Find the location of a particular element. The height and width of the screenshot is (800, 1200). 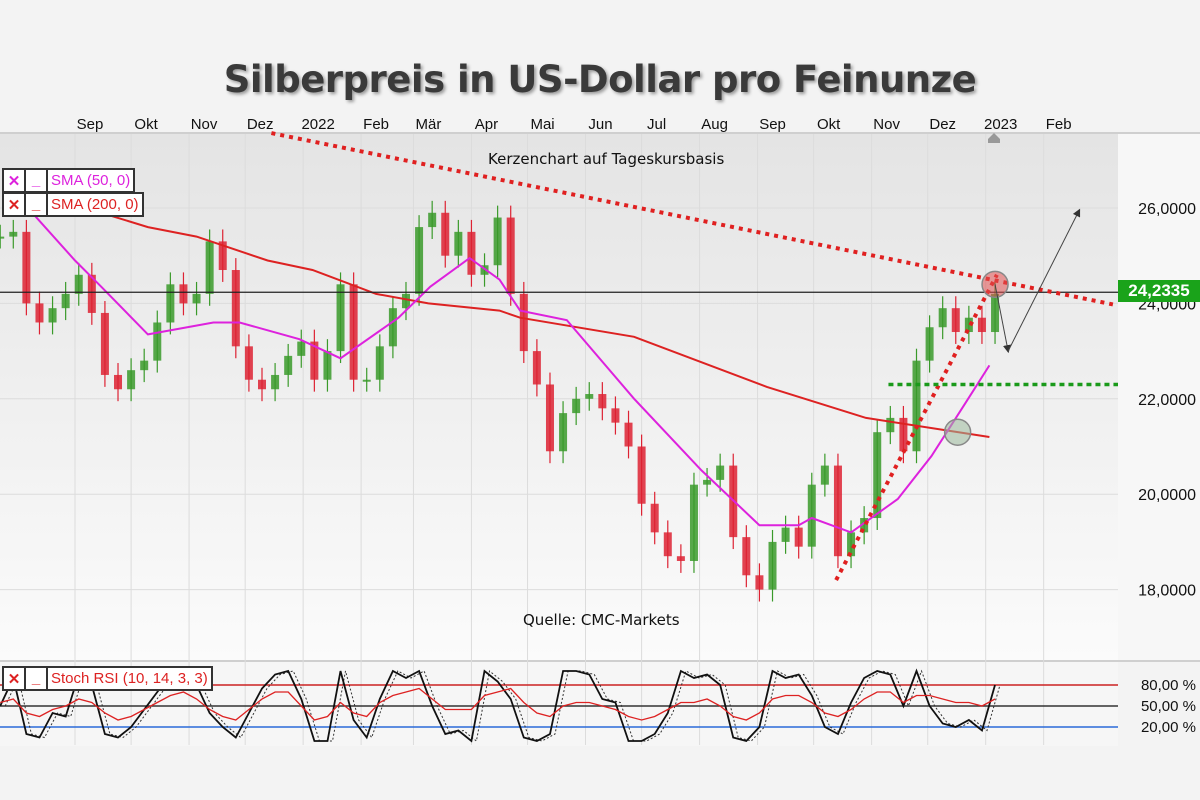

chart-type-note: Kerzenchart auf Tageskursbasis is located at coordinates (606, 159).